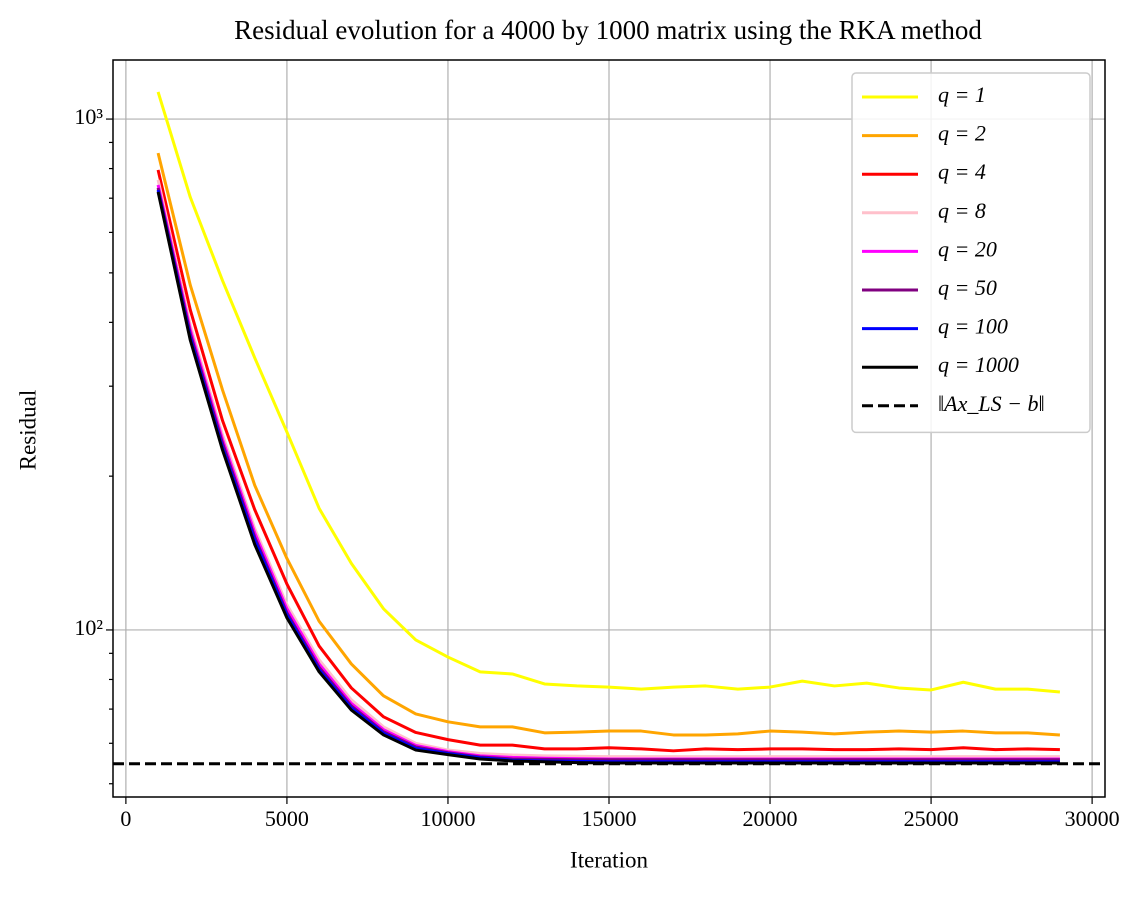  What do you see at coordinates (447, 818) in the screenshot?
I see `x-tick-label: 10000` at bounding box center [447, 818].